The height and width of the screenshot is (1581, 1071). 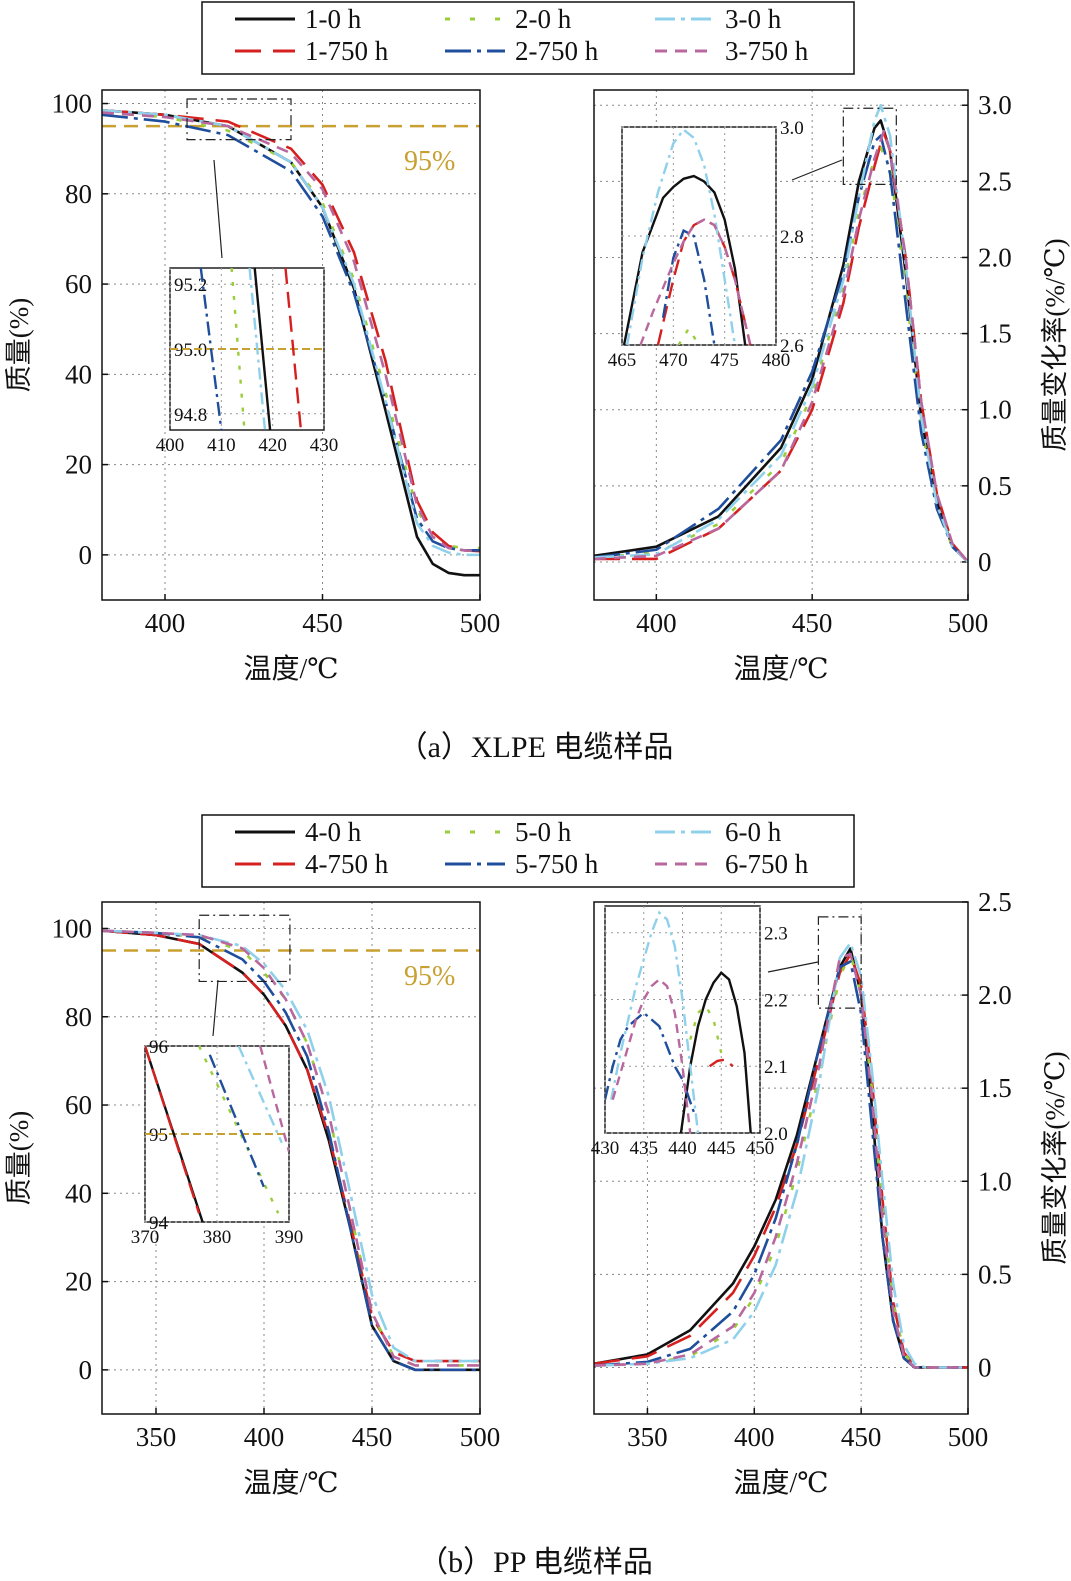 What do you see at coordinates (347, 51) in the screenshot?
I see `legend-label-1-750-h: 1-750 h` at bounding box center [347, 51].